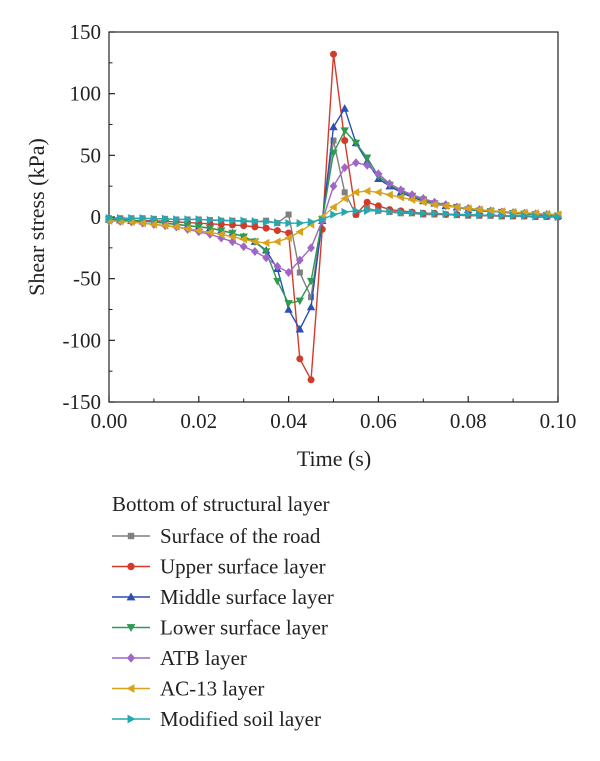  Describe the element at coordinates (220, 628) in the screenshot. I see `legend-entry: Lower surface layer` at that location.